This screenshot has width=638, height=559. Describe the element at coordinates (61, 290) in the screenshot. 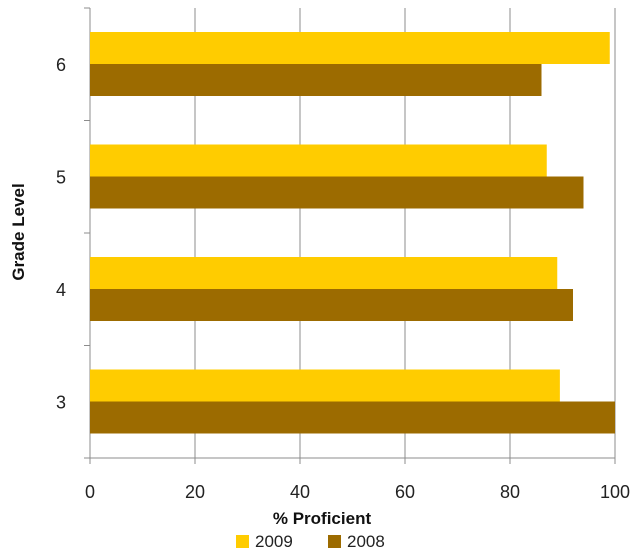

I see `y-tick-label-4: 4` at that location.